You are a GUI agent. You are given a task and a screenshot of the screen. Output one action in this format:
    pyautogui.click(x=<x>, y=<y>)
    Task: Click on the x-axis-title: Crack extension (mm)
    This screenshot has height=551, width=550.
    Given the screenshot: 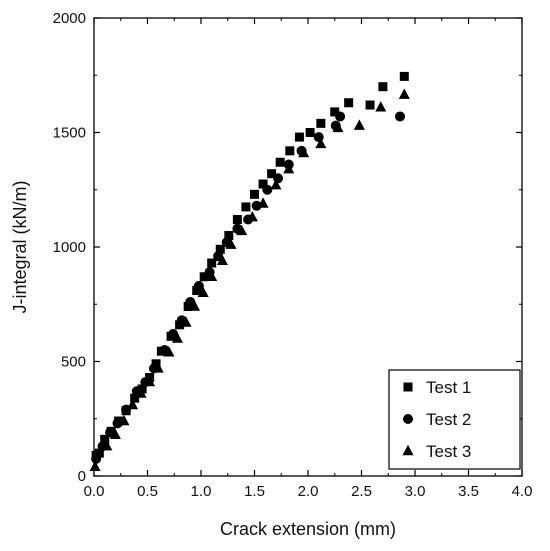 What is the action you would take?
    pyautogui.click(x=308, y=529)
    